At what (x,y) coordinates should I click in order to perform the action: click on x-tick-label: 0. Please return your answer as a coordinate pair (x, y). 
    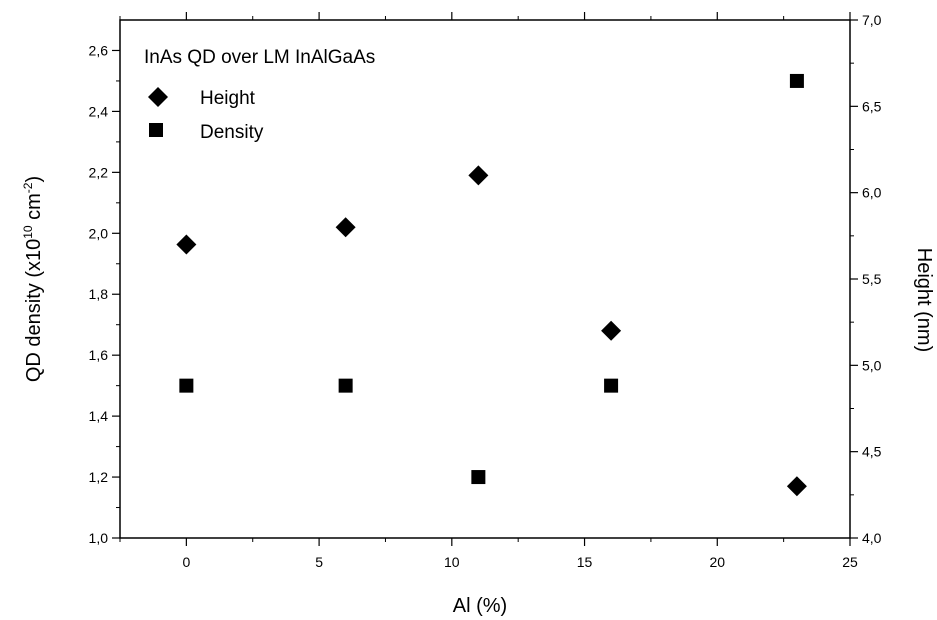
    Looking at the image, I should click on (186, 562).